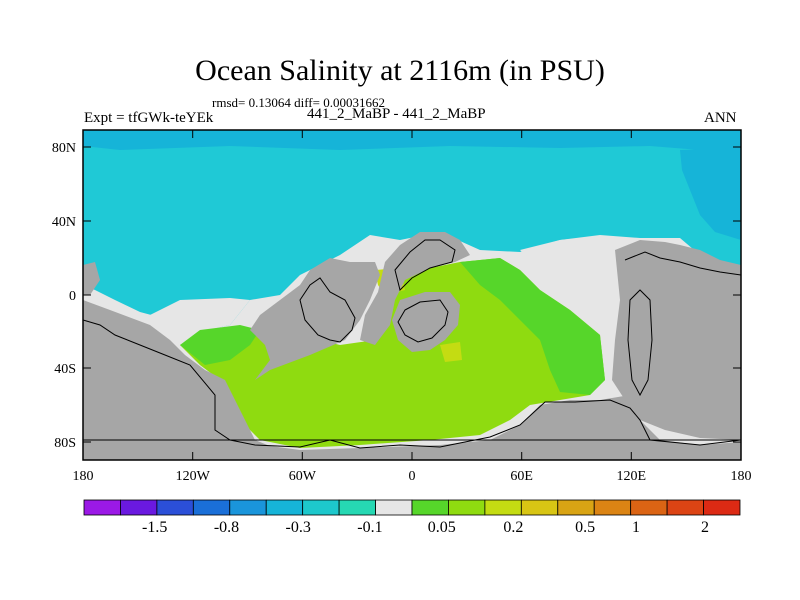  I want to click on colorbar, so click(412, 507).